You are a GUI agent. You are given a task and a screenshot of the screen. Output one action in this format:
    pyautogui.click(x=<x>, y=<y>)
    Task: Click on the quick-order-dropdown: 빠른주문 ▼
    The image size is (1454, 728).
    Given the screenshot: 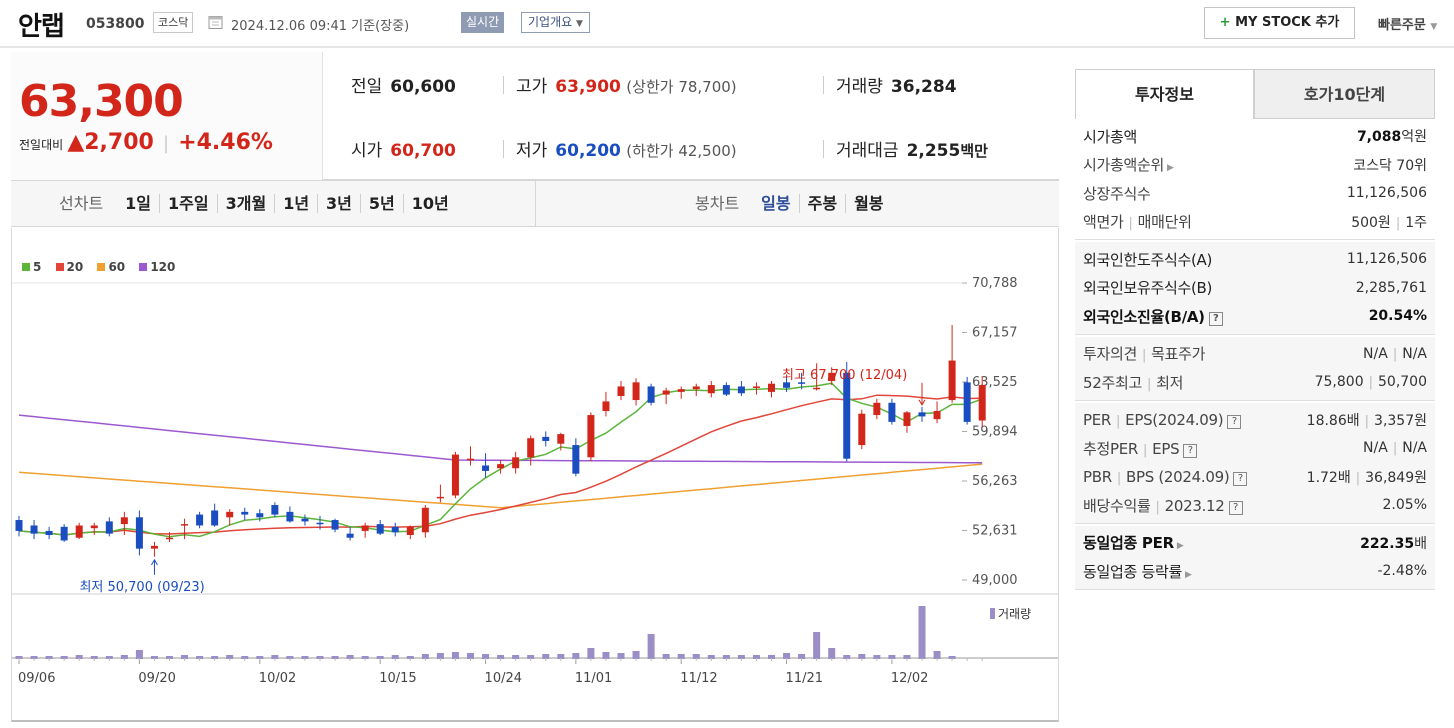 What is the action you would take?
    pyautogui.click(x=1407, y=23)
    